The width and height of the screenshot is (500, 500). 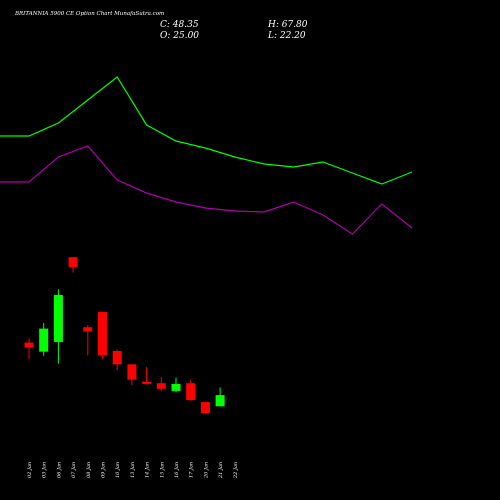 I want to click on candles, so click(x=124, y=335).